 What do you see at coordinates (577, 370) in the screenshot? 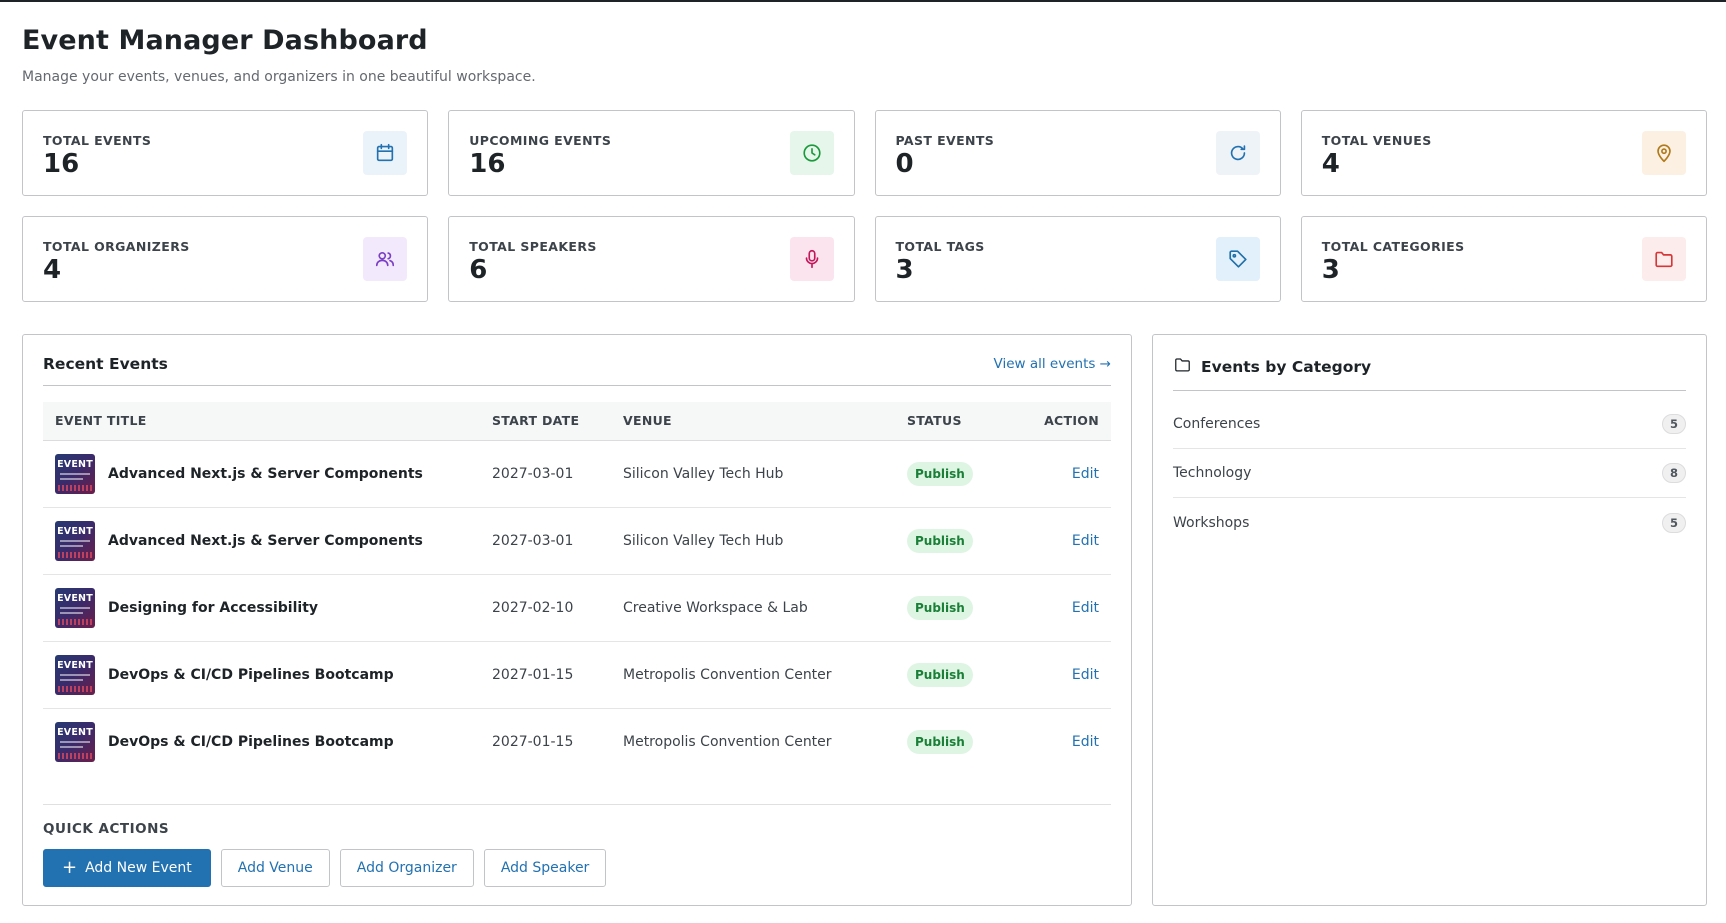
I see `recent-events-header: Recent Events View all events →` at bounding box center [577, 370].